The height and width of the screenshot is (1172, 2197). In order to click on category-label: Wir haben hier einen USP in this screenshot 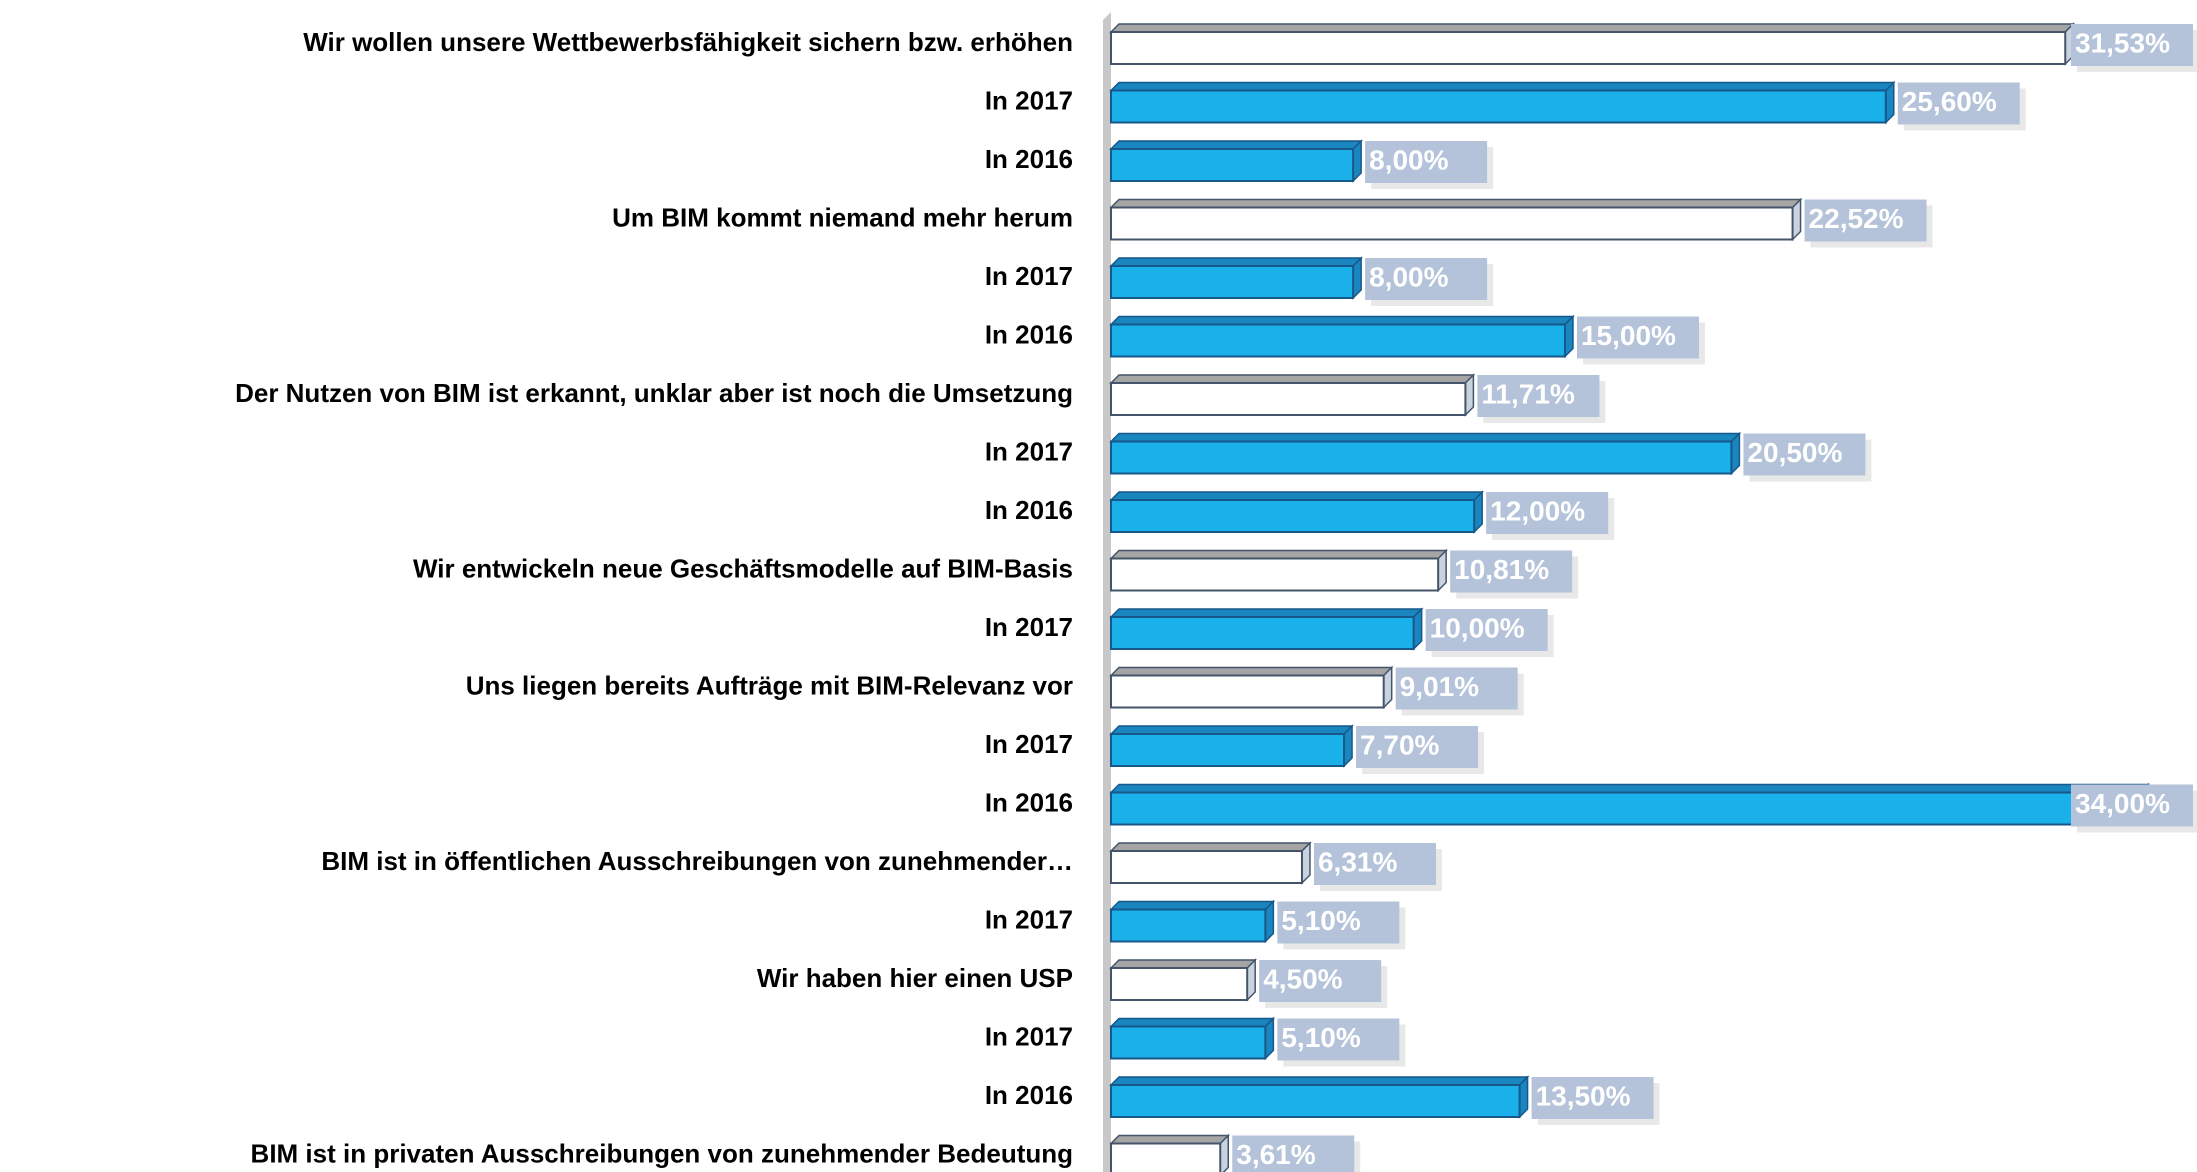, I will do `click(915, 978)`.